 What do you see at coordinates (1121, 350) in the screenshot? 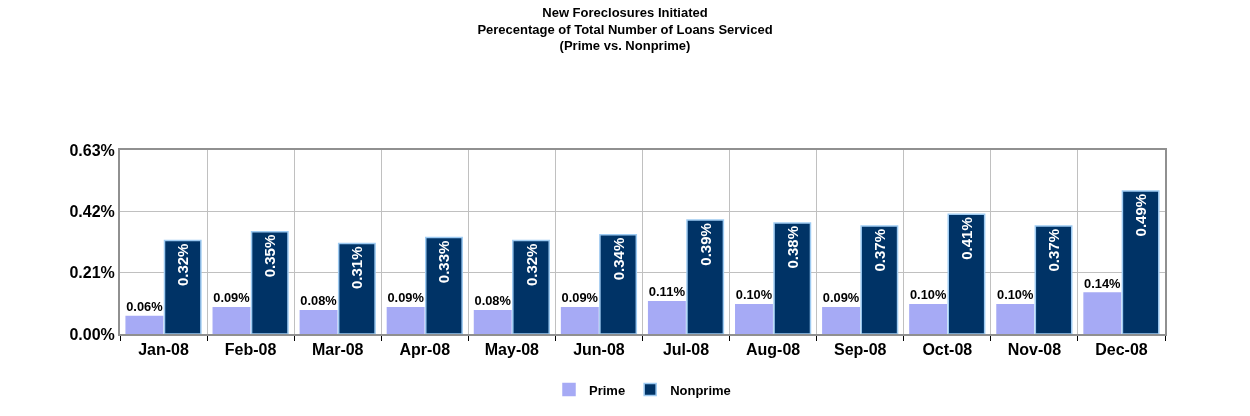
I see `x-tick-label: Dec-08` at bounding box center [1121, 350].